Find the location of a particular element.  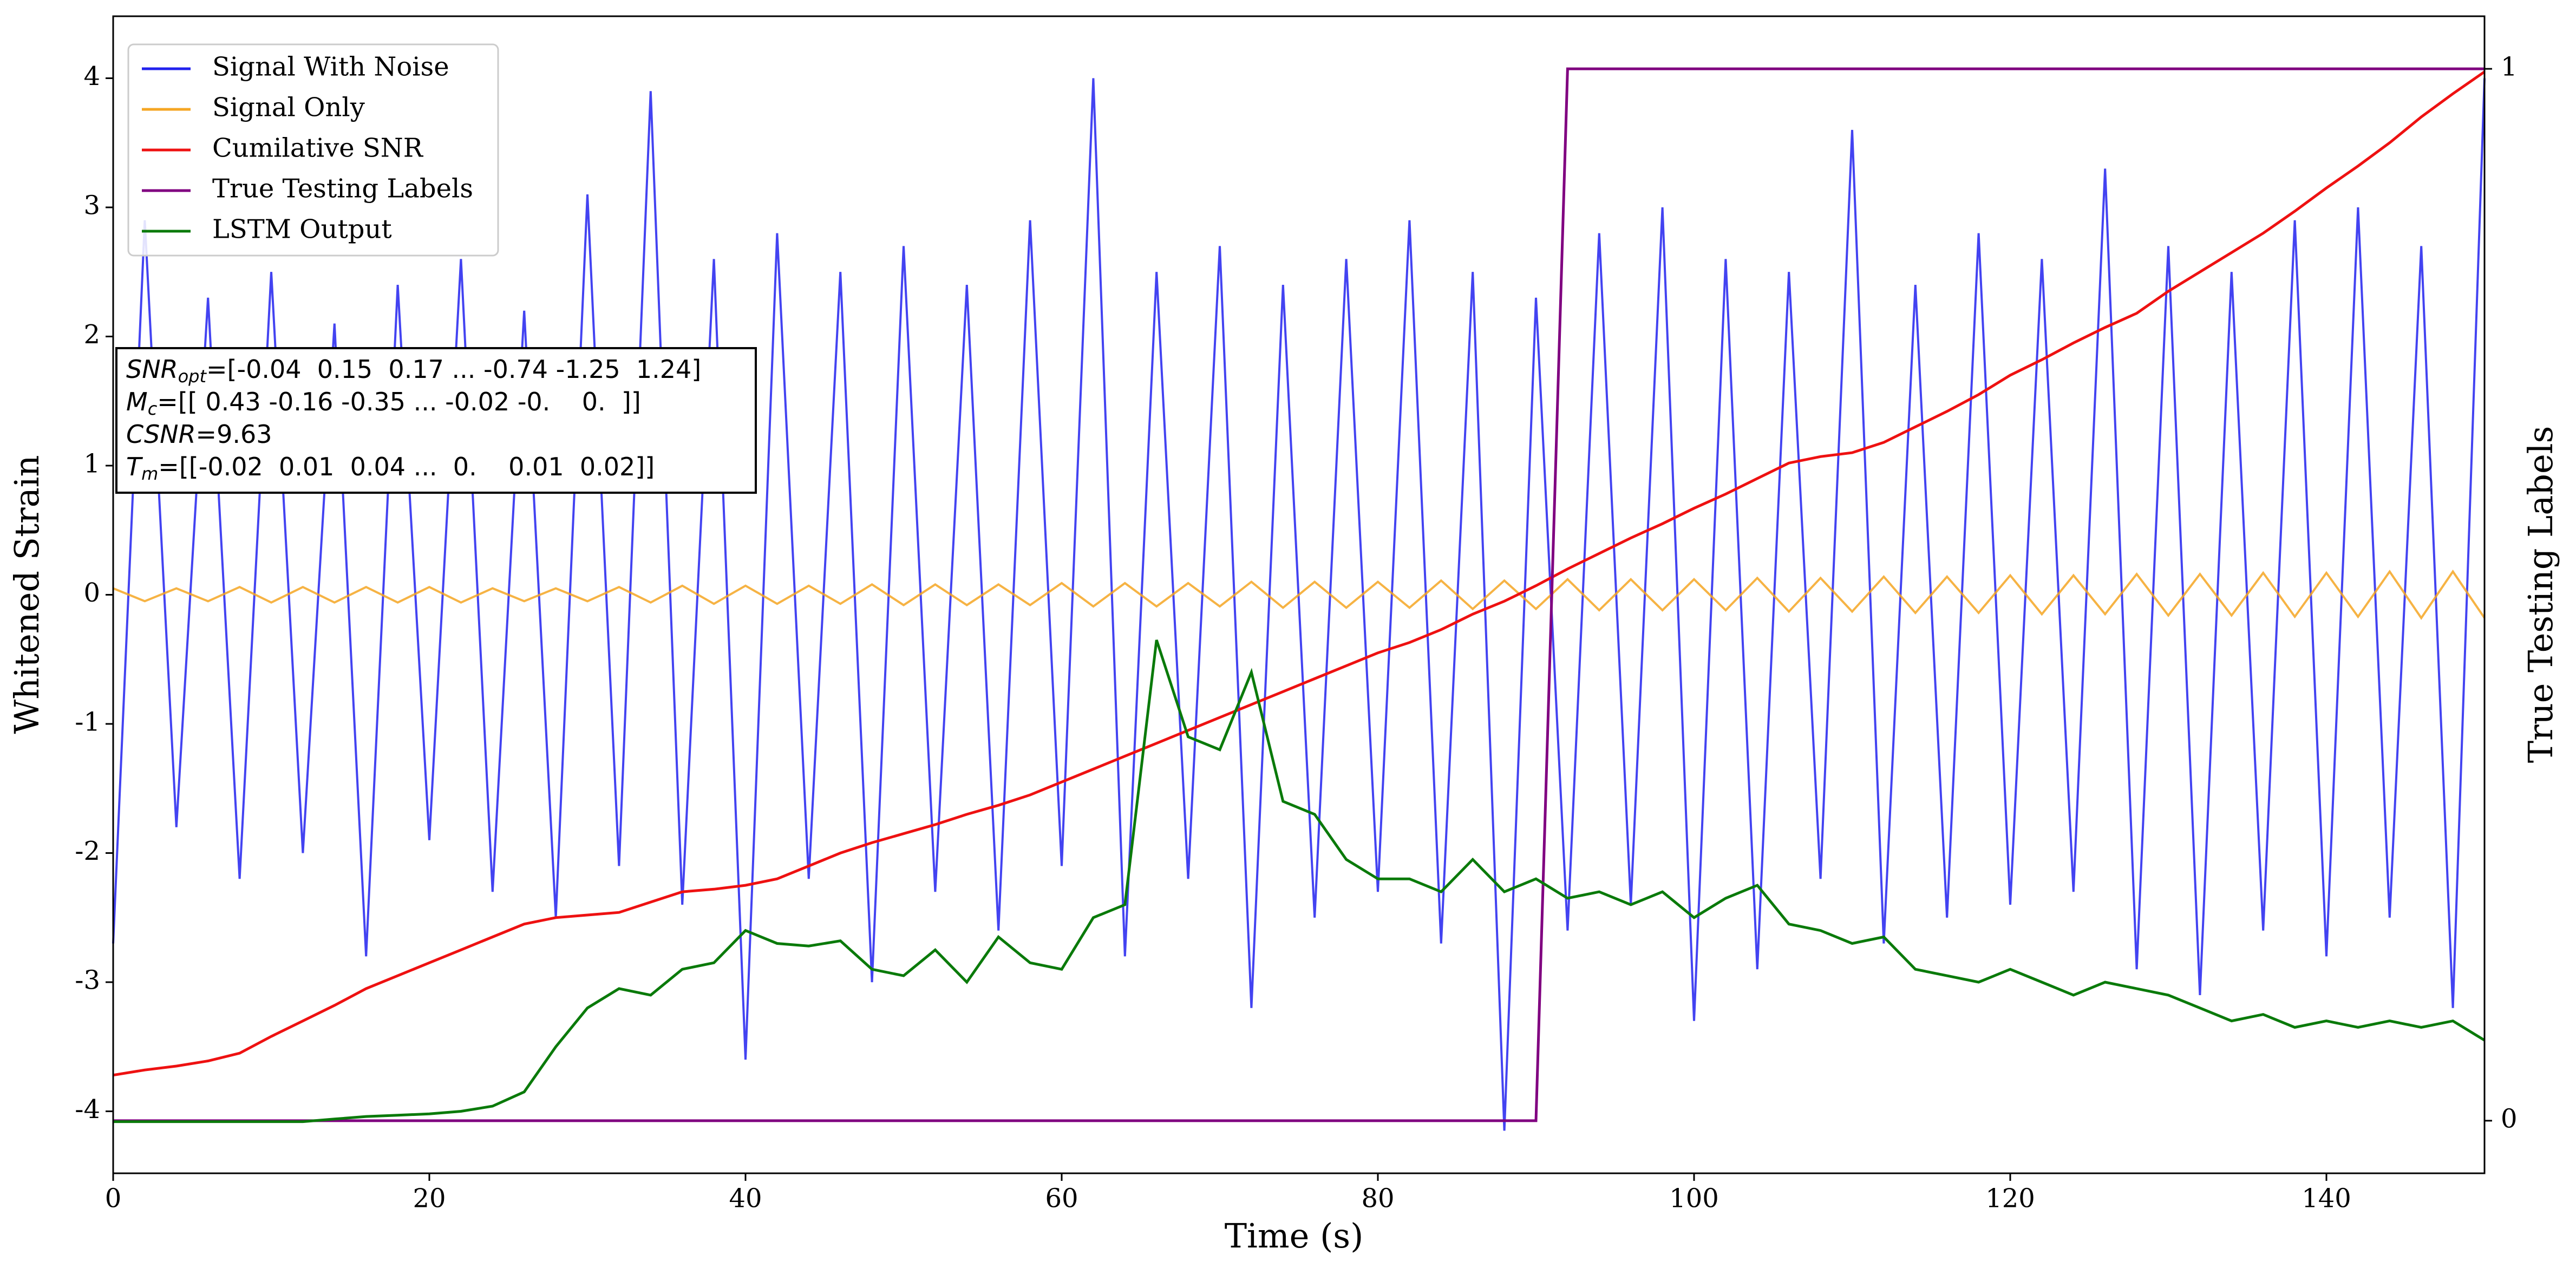

y-tick-label: 4 is located at coordinates (92, 76).